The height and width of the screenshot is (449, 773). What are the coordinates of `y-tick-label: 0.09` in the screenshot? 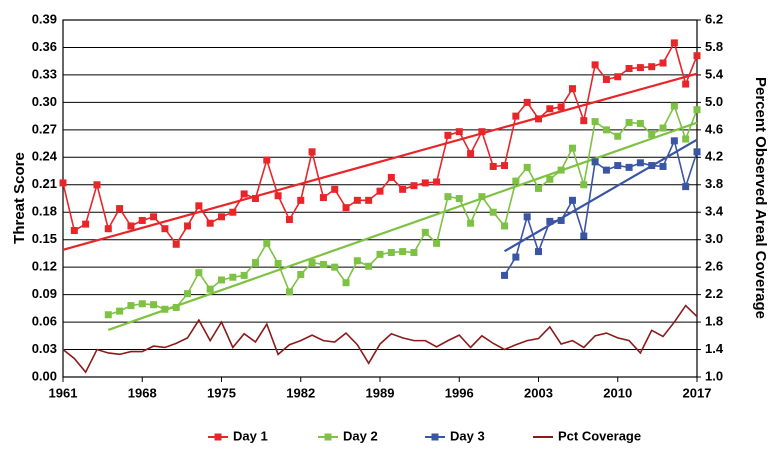 It's located at (44, 293).